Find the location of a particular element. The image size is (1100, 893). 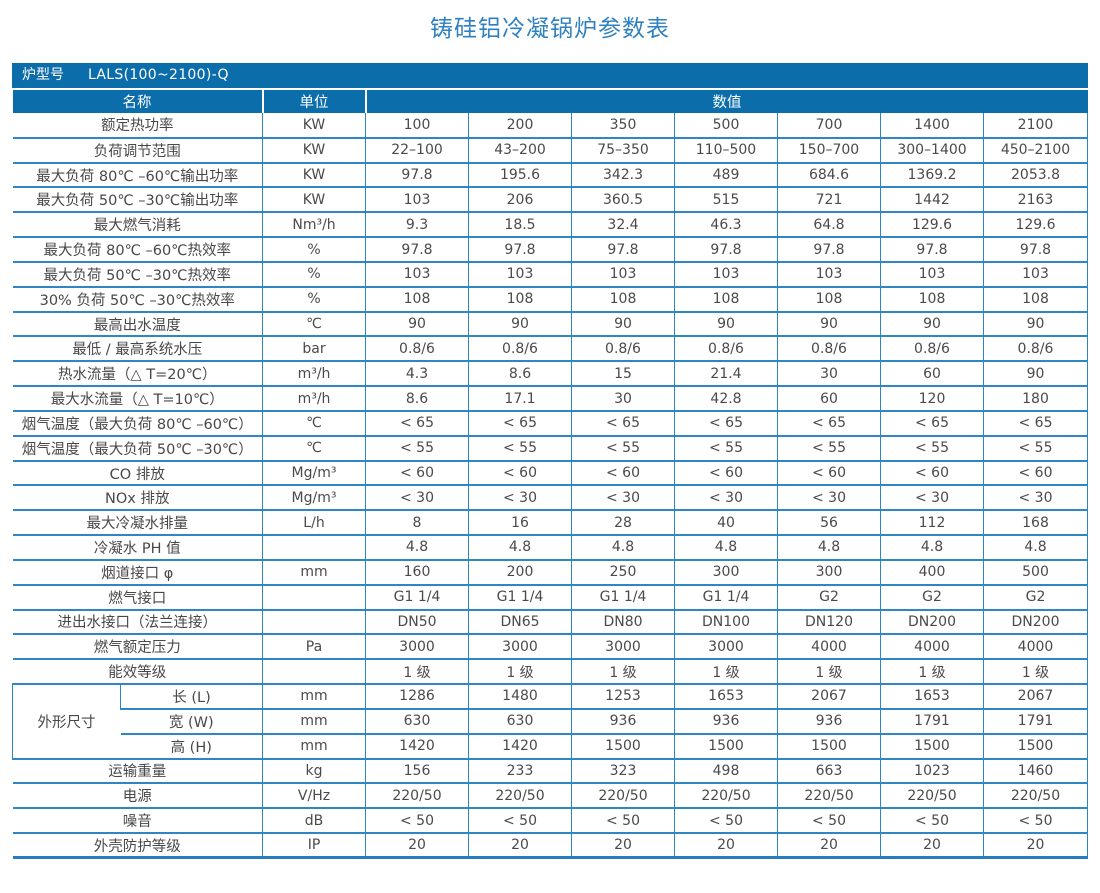

unit-cell: bar is located at coordinates (314, 349).